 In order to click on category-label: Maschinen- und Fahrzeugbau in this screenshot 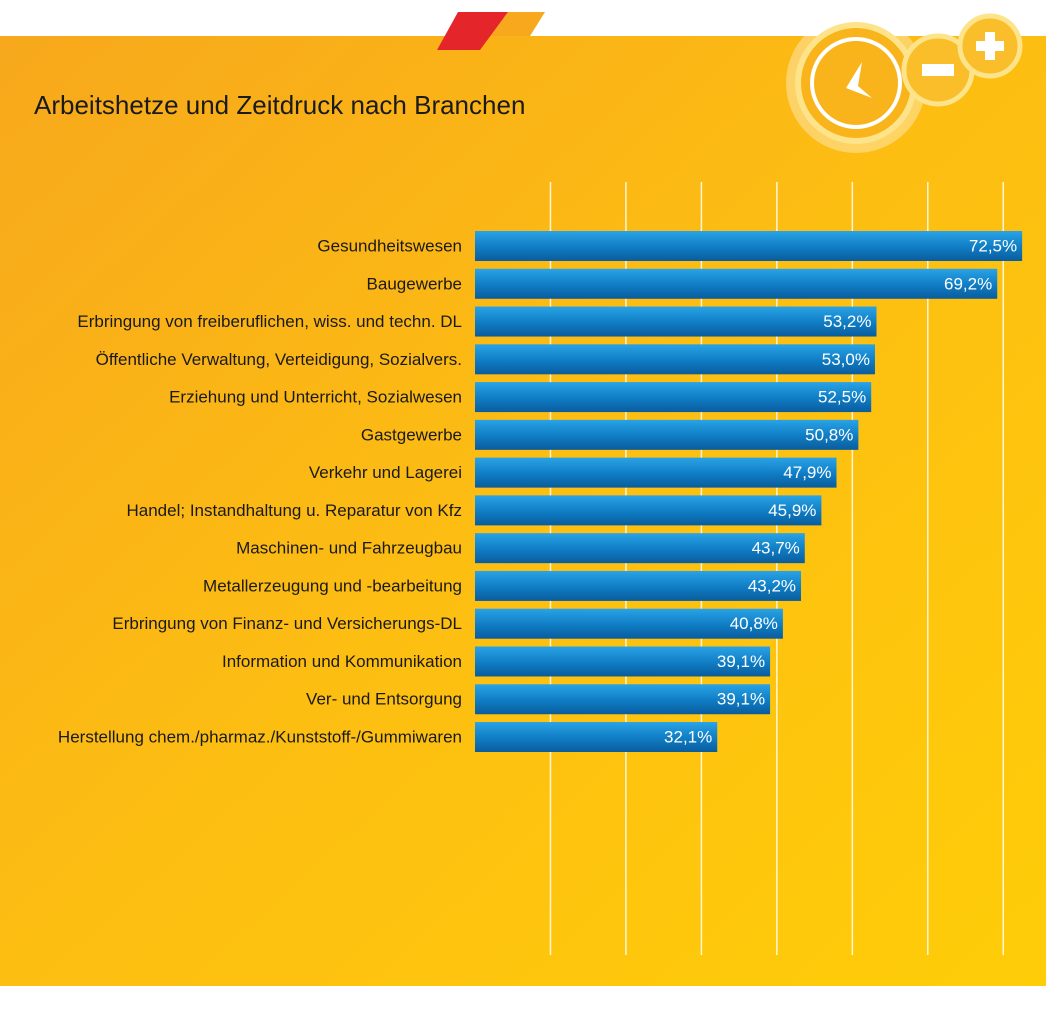, I will do `click(349, 548)`.